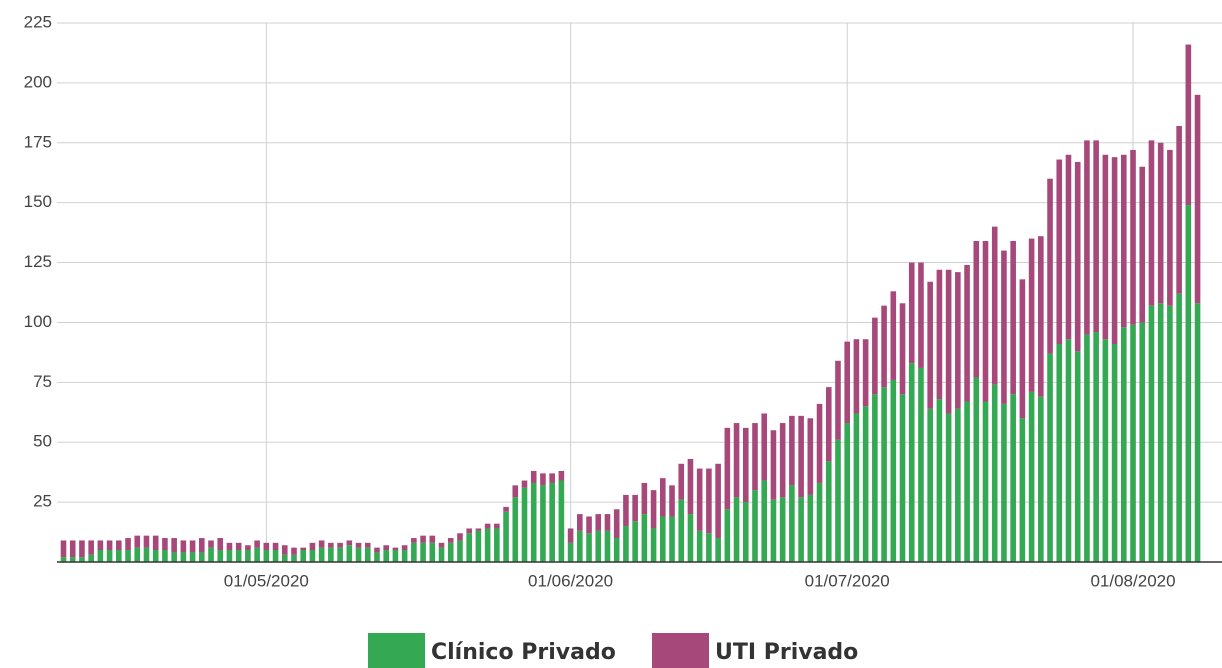 The width and height of the screenshot is (1222, 668). What do you see at coordinates (42, 501) in the screenshot?
I see `y-tick-label: 25` at bounding box center [42, 501].